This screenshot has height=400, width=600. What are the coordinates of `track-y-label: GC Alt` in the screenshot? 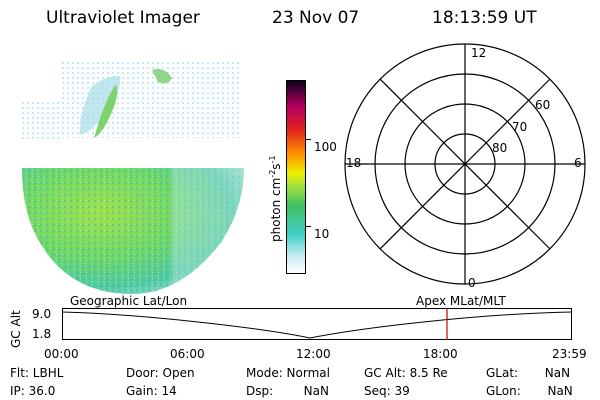 It's located at (16, 329).